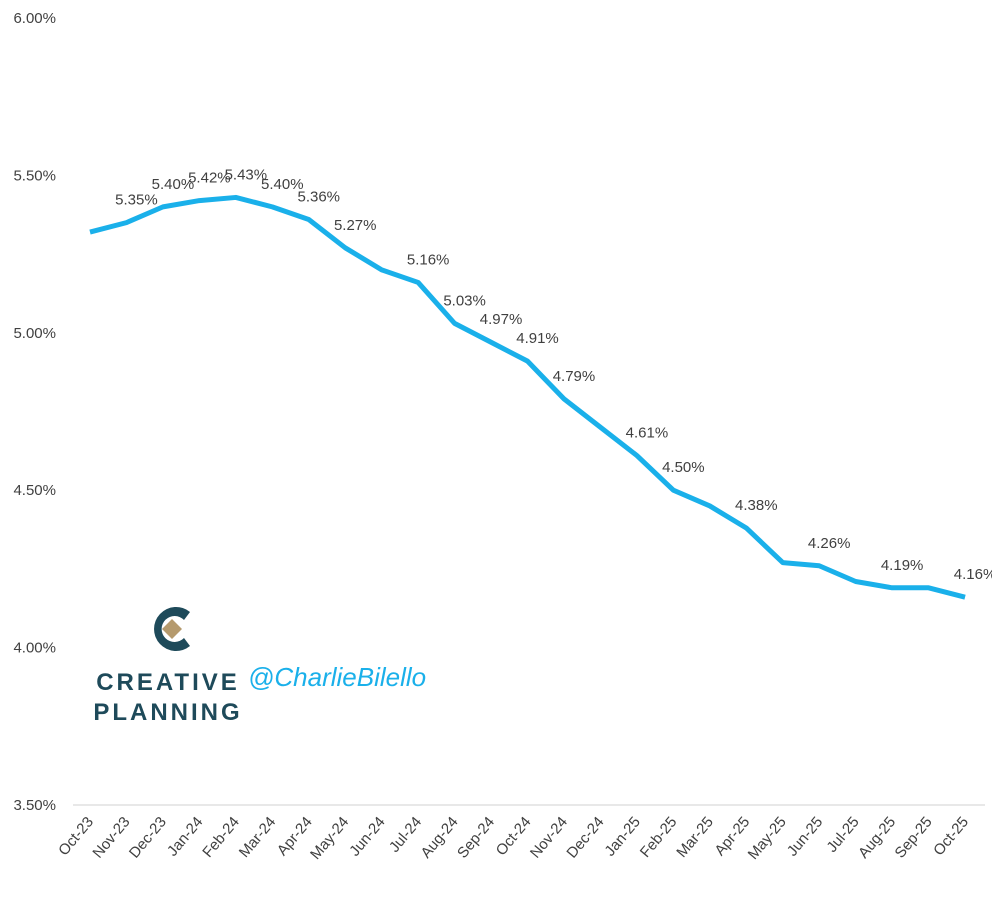 The width and height of the screenshot is (992, 911). I want to click on x-tick-label: Oct-25, so click(951, 836).